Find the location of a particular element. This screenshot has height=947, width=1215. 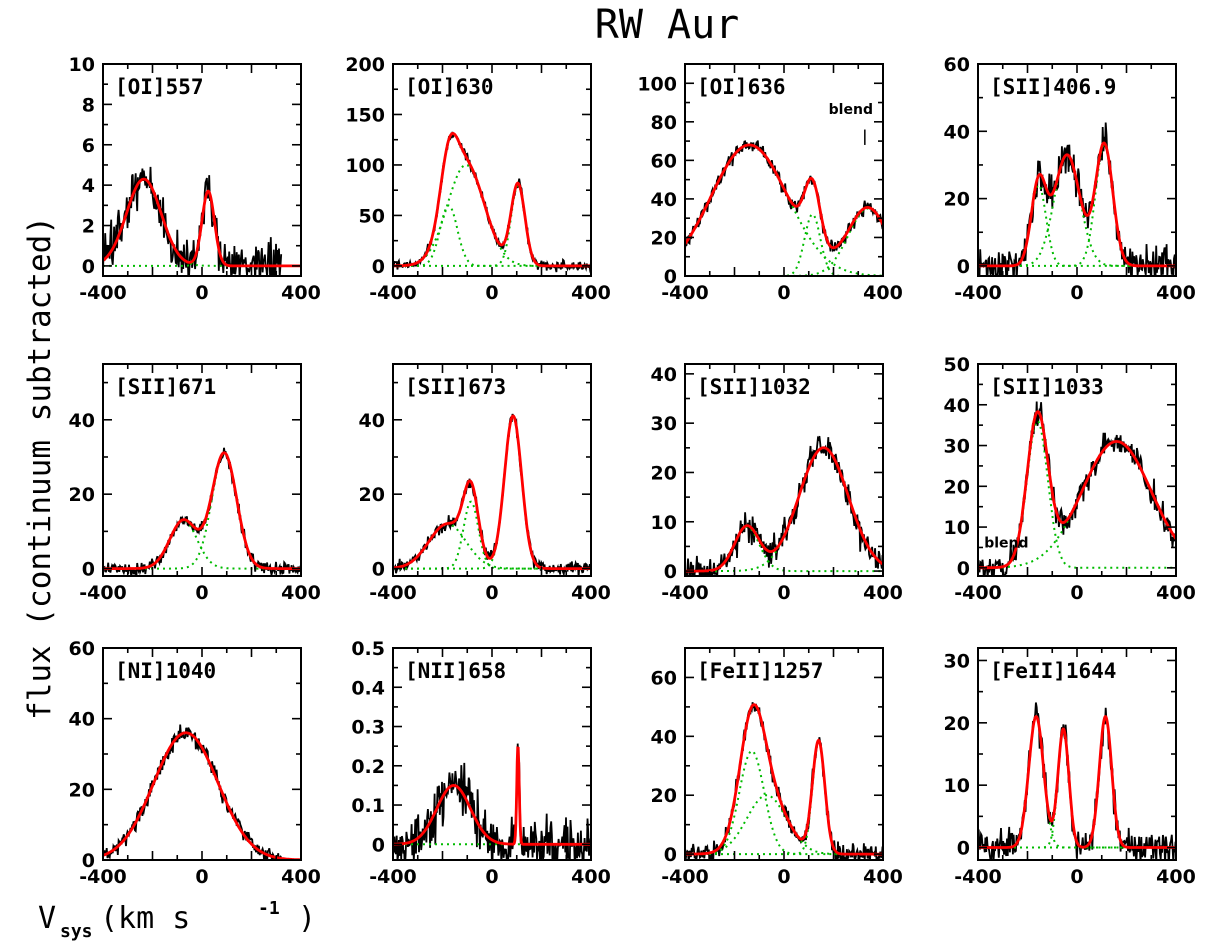

x-axis-label: V sys (km s -1 ) is located at coordinates (177, 920).